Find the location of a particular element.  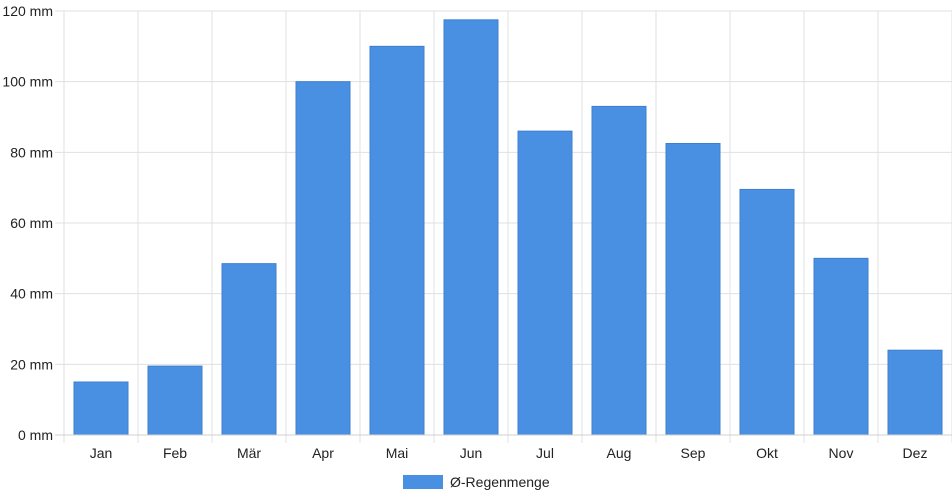

y-tick-label: 120 mm is located at coordinates (27, 11).